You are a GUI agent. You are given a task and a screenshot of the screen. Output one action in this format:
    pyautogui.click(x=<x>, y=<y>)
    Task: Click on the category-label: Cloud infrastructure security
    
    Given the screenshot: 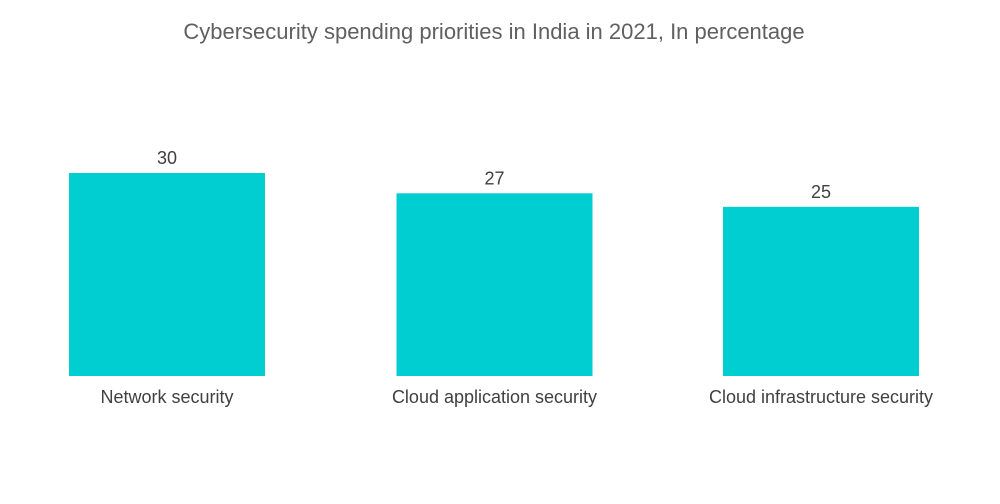 What is the action you would take?
    pyautogui.click(x=821, y=397)
    